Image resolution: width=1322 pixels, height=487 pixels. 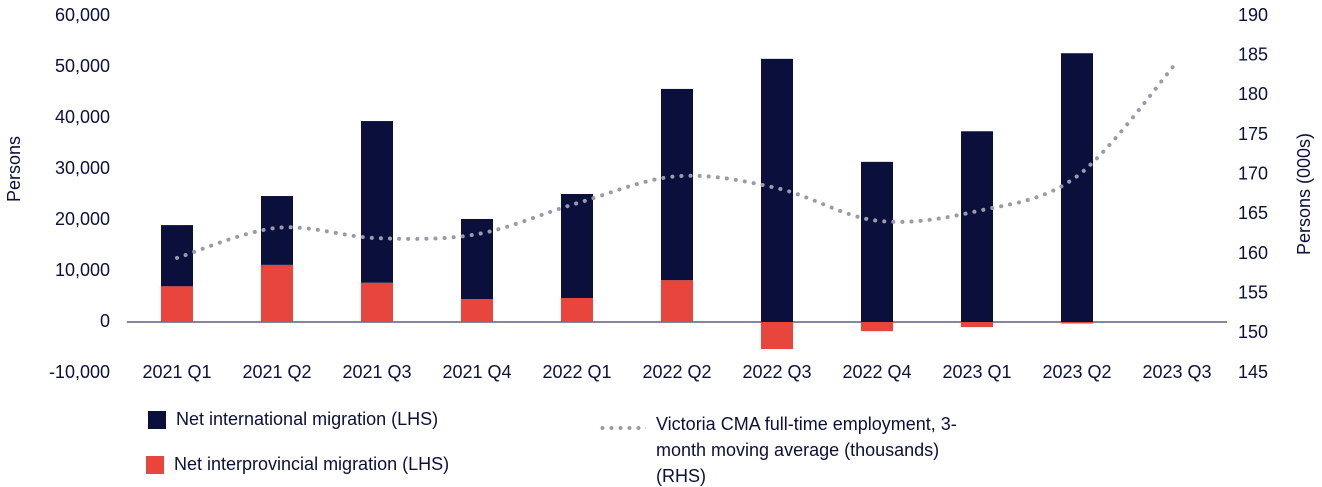 What do you see at coordinates (1253, 332) in the screenshot?
I see `y2-tick-label: 150` at bounding box center [1253, 332].